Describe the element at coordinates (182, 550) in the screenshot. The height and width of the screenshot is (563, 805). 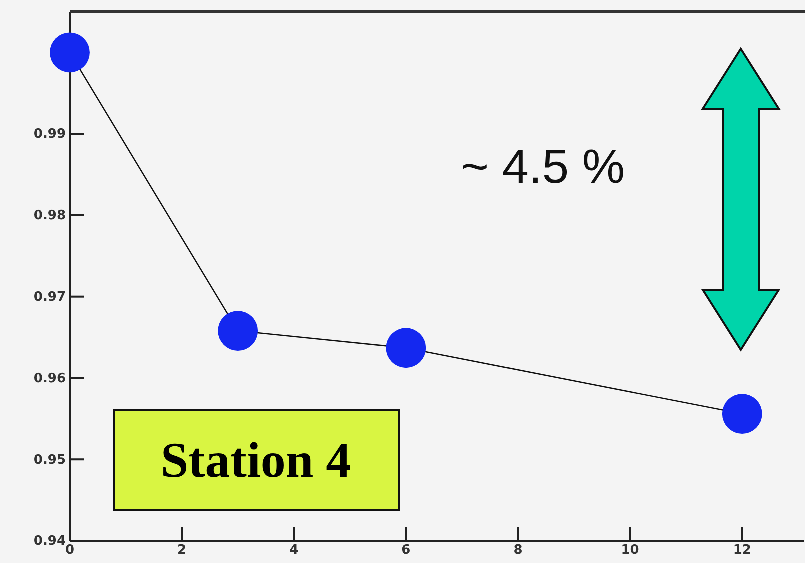
I see `x-tick-label: 2` at that location.